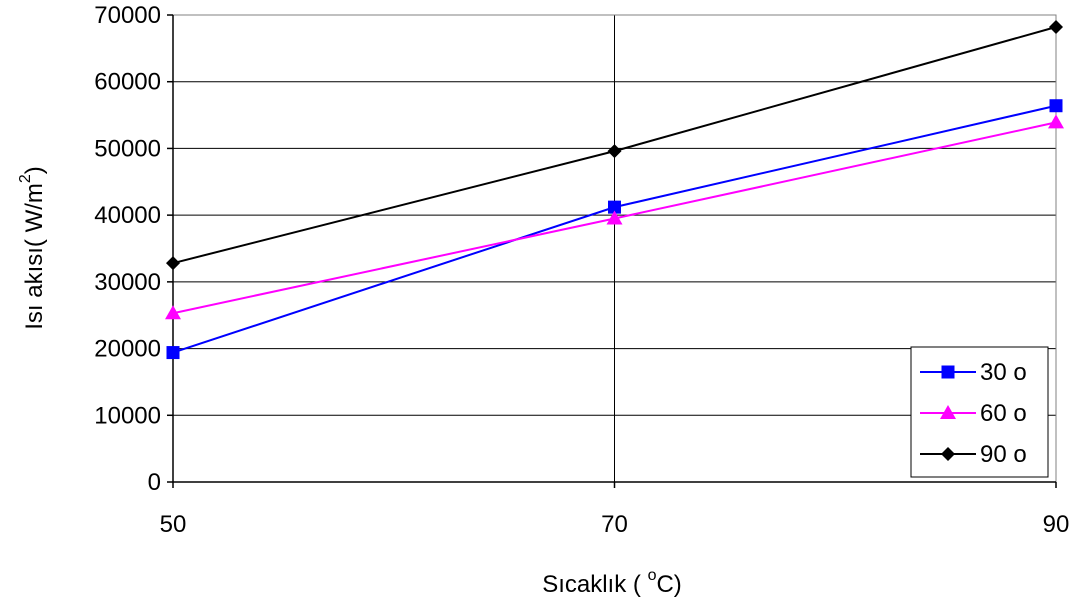  I want to click on x-axis-title: Sıcaklık ( oC), so click(612, 582).